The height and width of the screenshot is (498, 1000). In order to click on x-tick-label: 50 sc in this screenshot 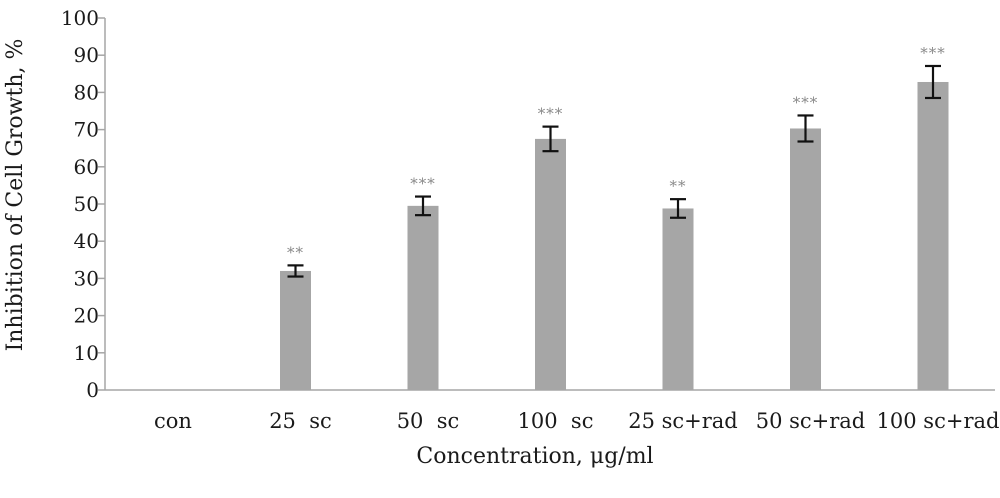, I will do `click(428, 421)`.